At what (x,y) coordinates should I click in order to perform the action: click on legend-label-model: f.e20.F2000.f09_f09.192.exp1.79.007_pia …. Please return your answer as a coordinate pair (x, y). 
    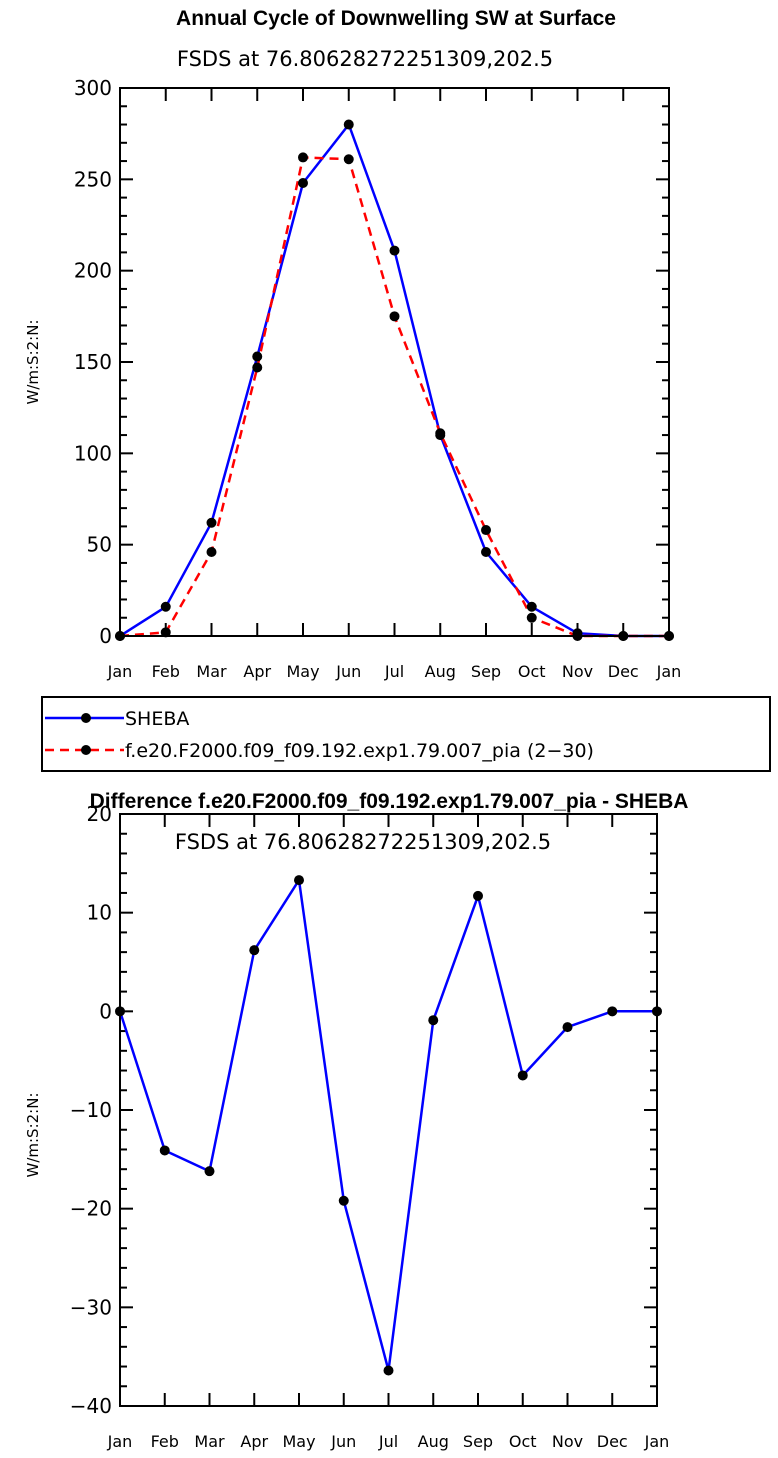
    Looking at the image, I should click on (359, 751).